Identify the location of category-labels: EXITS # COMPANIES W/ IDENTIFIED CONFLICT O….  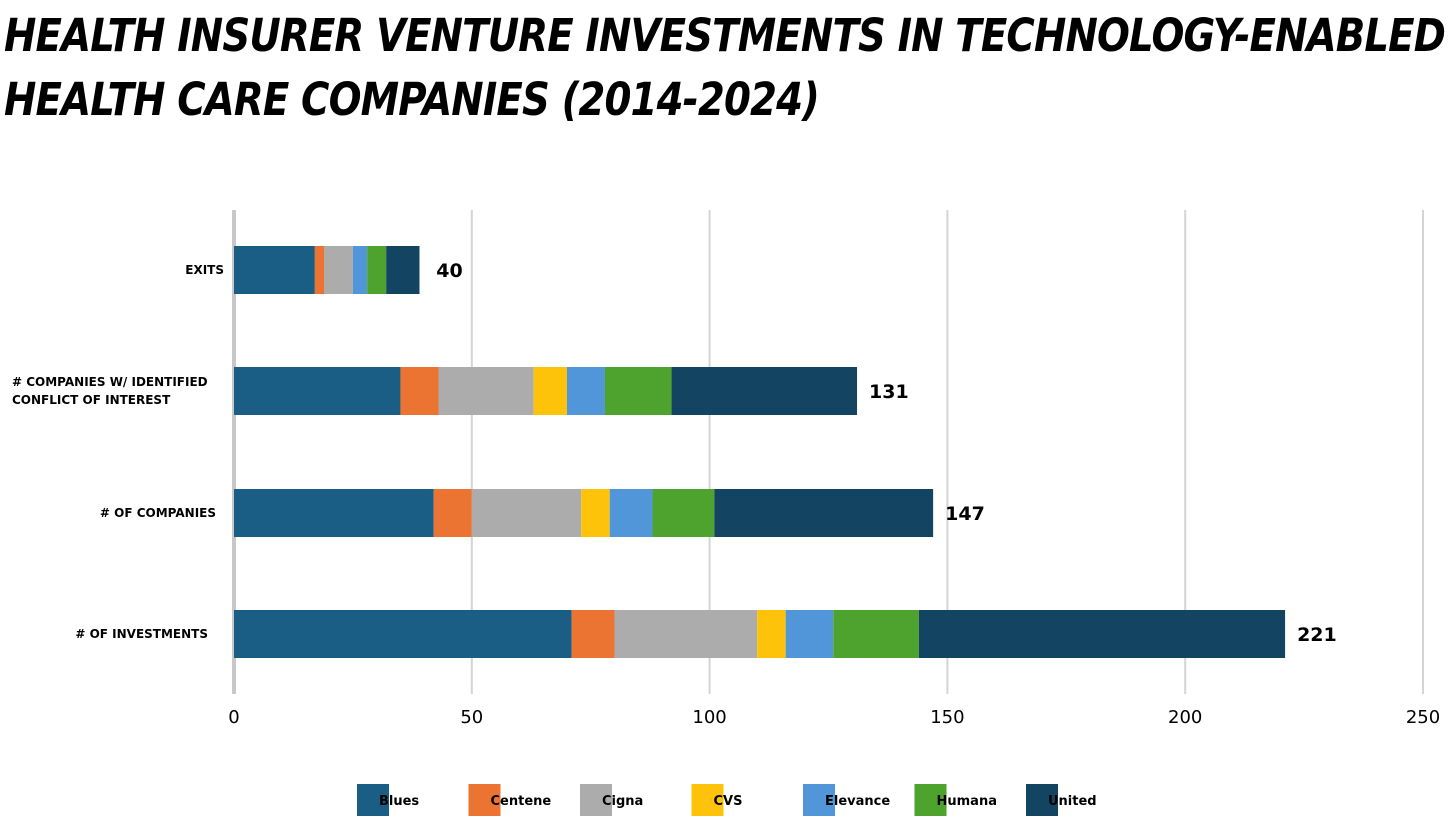
(118, 452).